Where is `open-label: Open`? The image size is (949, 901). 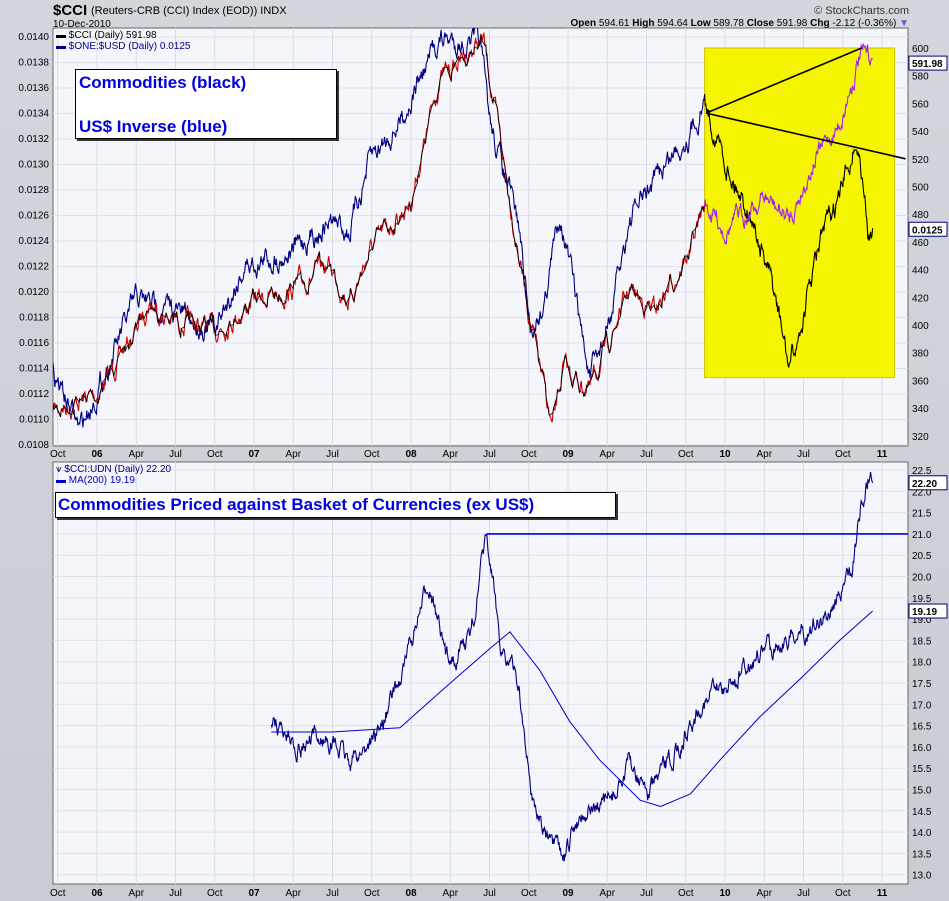
open-label: Open is located at coordinates (583, 23).